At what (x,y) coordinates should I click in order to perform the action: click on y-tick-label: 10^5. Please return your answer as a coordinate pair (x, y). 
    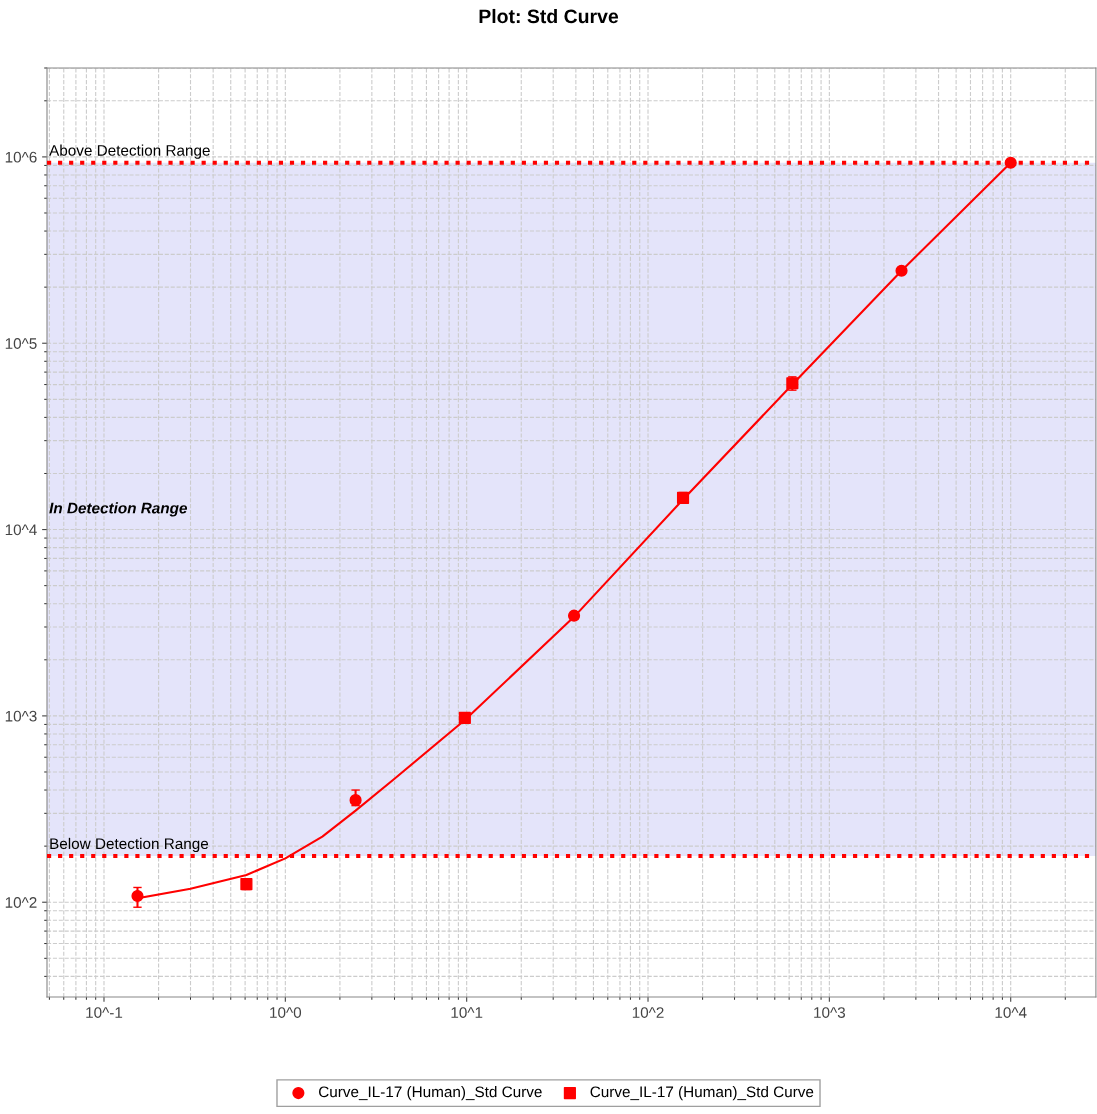
    Looking at the image, I should click on (21, 343).